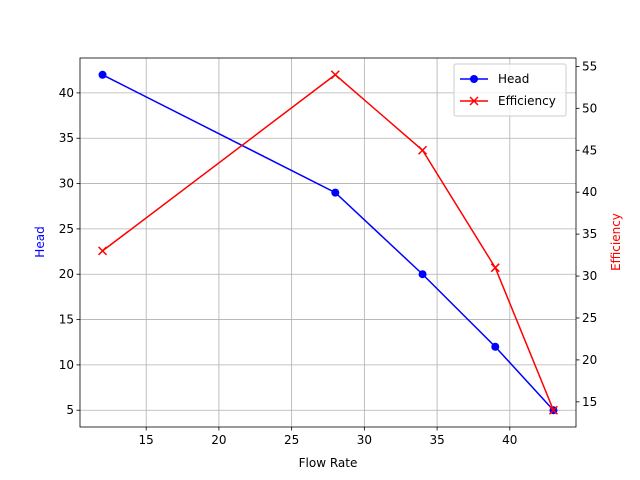 This screenshot has width=640, height=480. What do you see at coordinates (513, 79) in the screenshot?
I see `legend-label: Head` at bounding box center [513, 79].